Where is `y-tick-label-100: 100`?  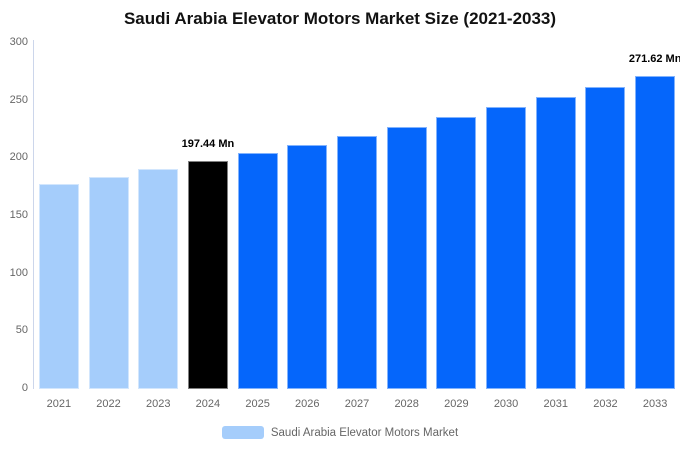 y-tick-label-100: 100 is located at coordinates (18, 272).